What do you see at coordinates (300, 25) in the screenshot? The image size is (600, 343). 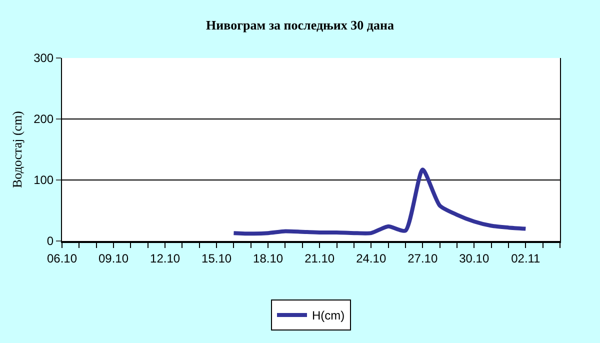 I see `chart-title: Нивограм за последњих 30 дана` at bounding box center [300, 25].